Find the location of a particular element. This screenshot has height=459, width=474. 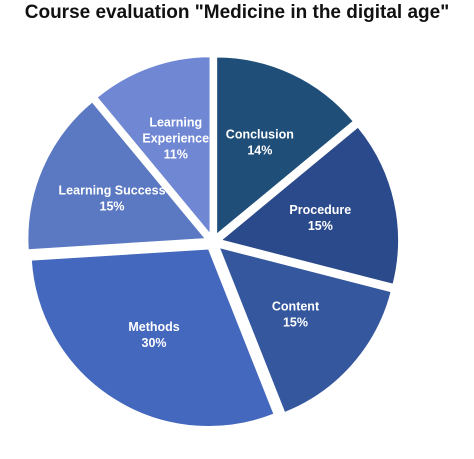

pie-label-learning-success: Learning Success 15% is located at coordinates (112, 198).